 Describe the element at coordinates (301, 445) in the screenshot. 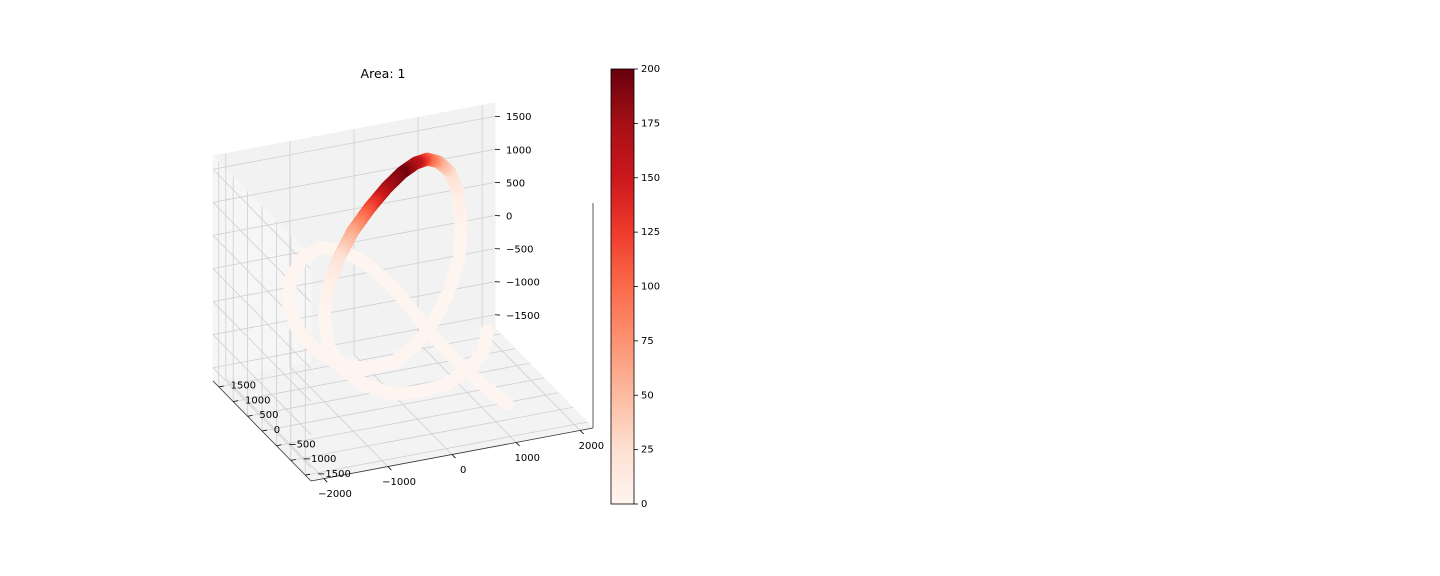

I see `y-tick-label: −500` at that location.